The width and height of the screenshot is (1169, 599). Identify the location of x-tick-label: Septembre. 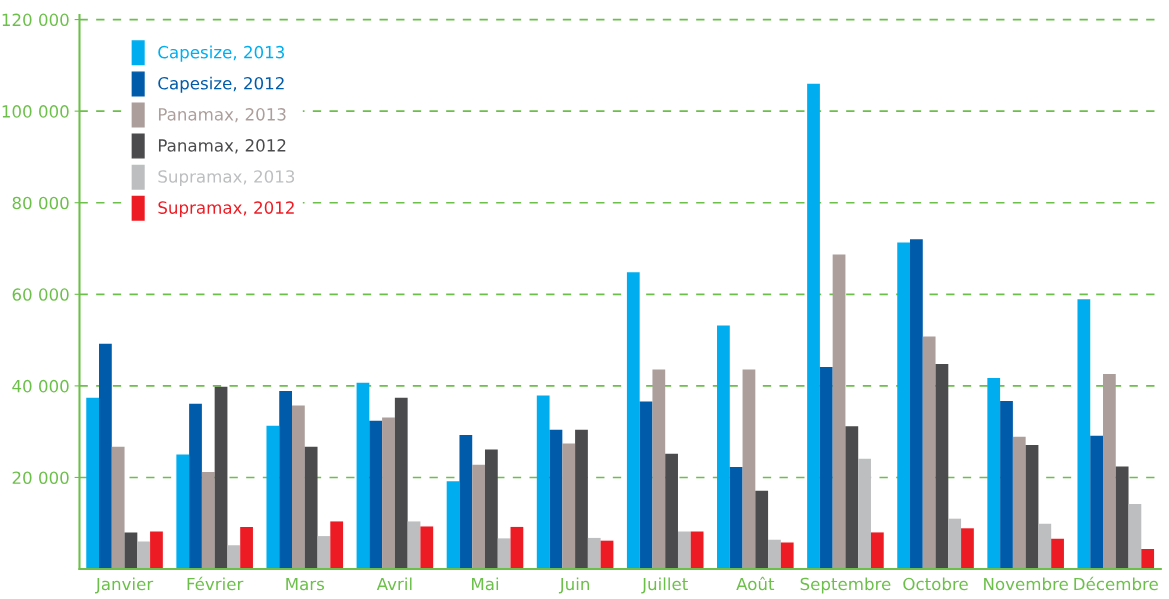
(845, 585).